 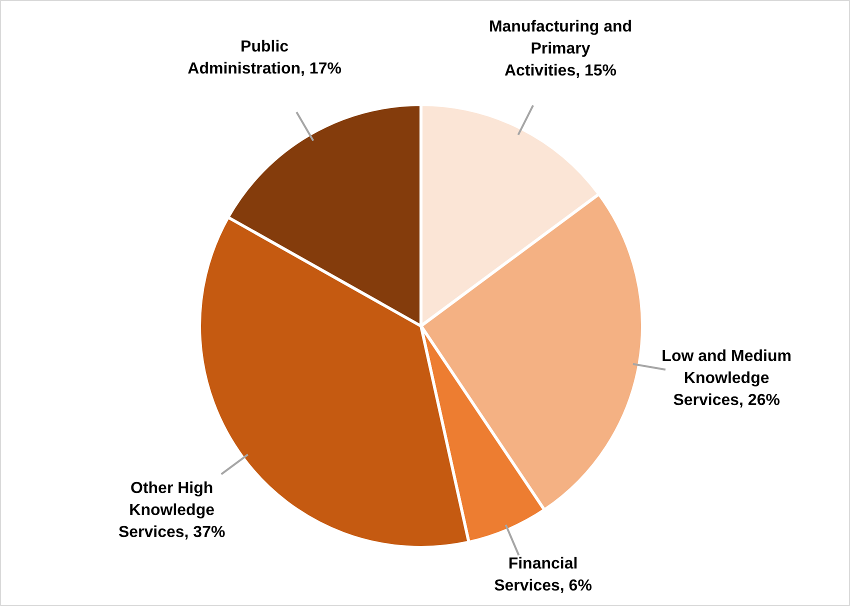 I want to click on slice-label: Public Administration, 17%, so click(x=265, y=58).